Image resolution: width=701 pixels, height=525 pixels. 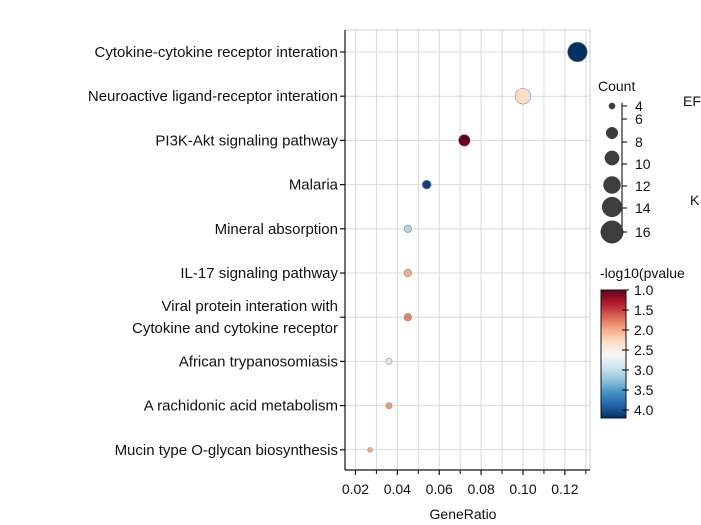 What do you see at coordinates (259, 273) in the screenshot?
I see `category-label: IL-17 signaling pathway` at bounding box center [259, 273].